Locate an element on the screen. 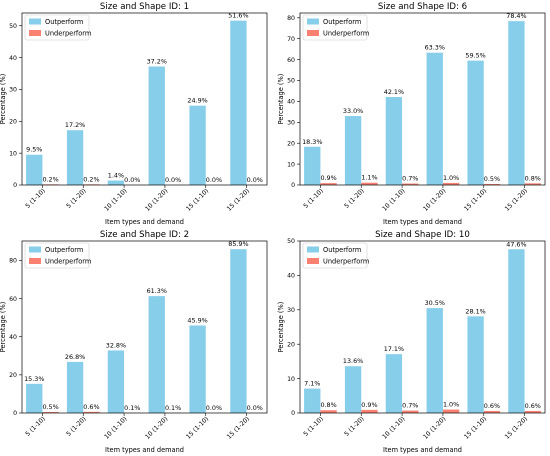  data-label-outperform-5: 45.9% is located at coordinates (197, 320).